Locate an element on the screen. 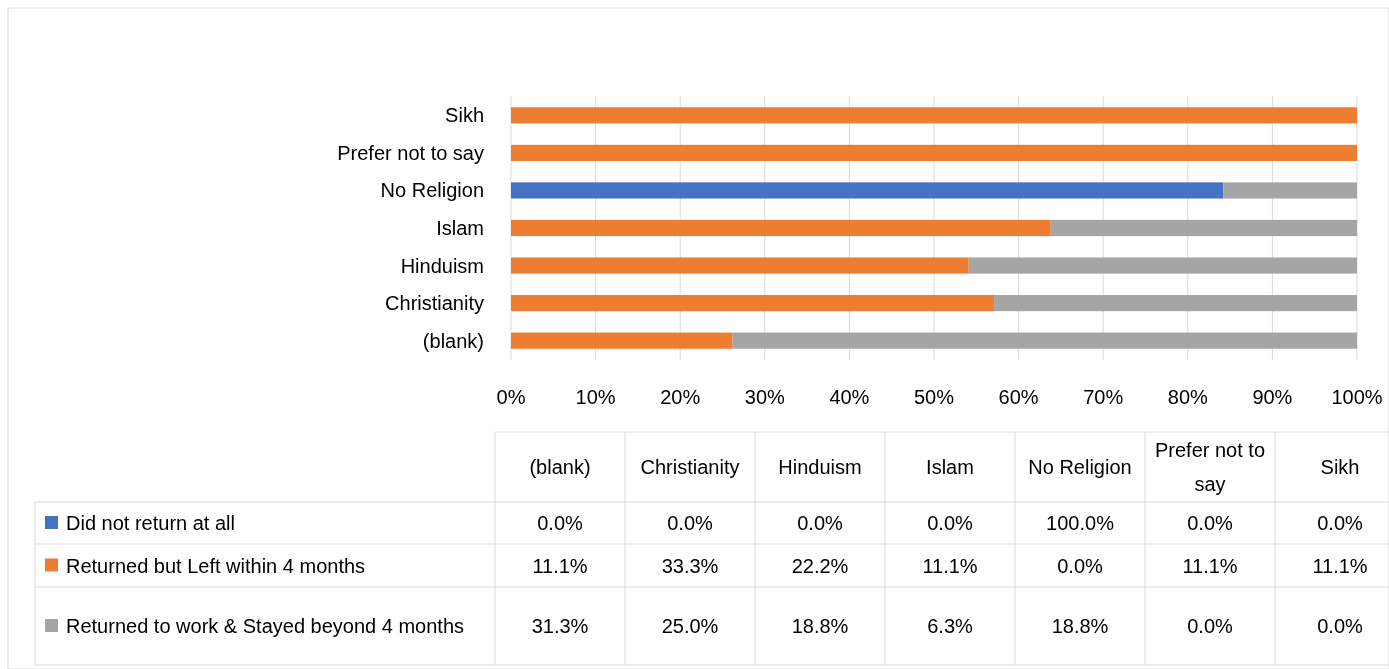 This screenshot has height=669, width=1389. category-label: Islam is located at coordinates (950, 467).